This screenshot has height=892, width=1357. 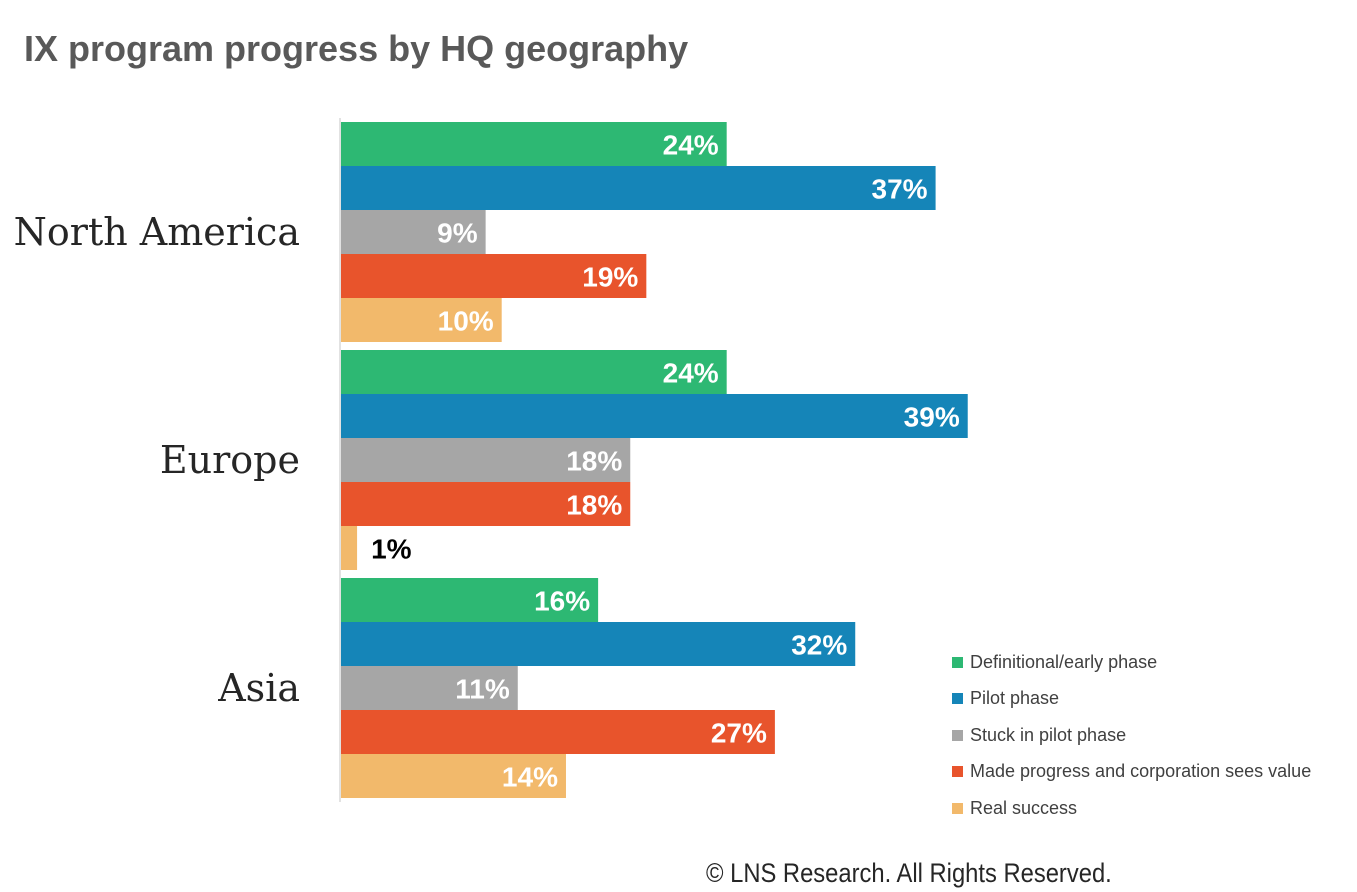 What do you see at coordinates (534, 144) in the screenshot?
I see `bar-north-america-definitional-early-phase` at bounding box center [534, 144].